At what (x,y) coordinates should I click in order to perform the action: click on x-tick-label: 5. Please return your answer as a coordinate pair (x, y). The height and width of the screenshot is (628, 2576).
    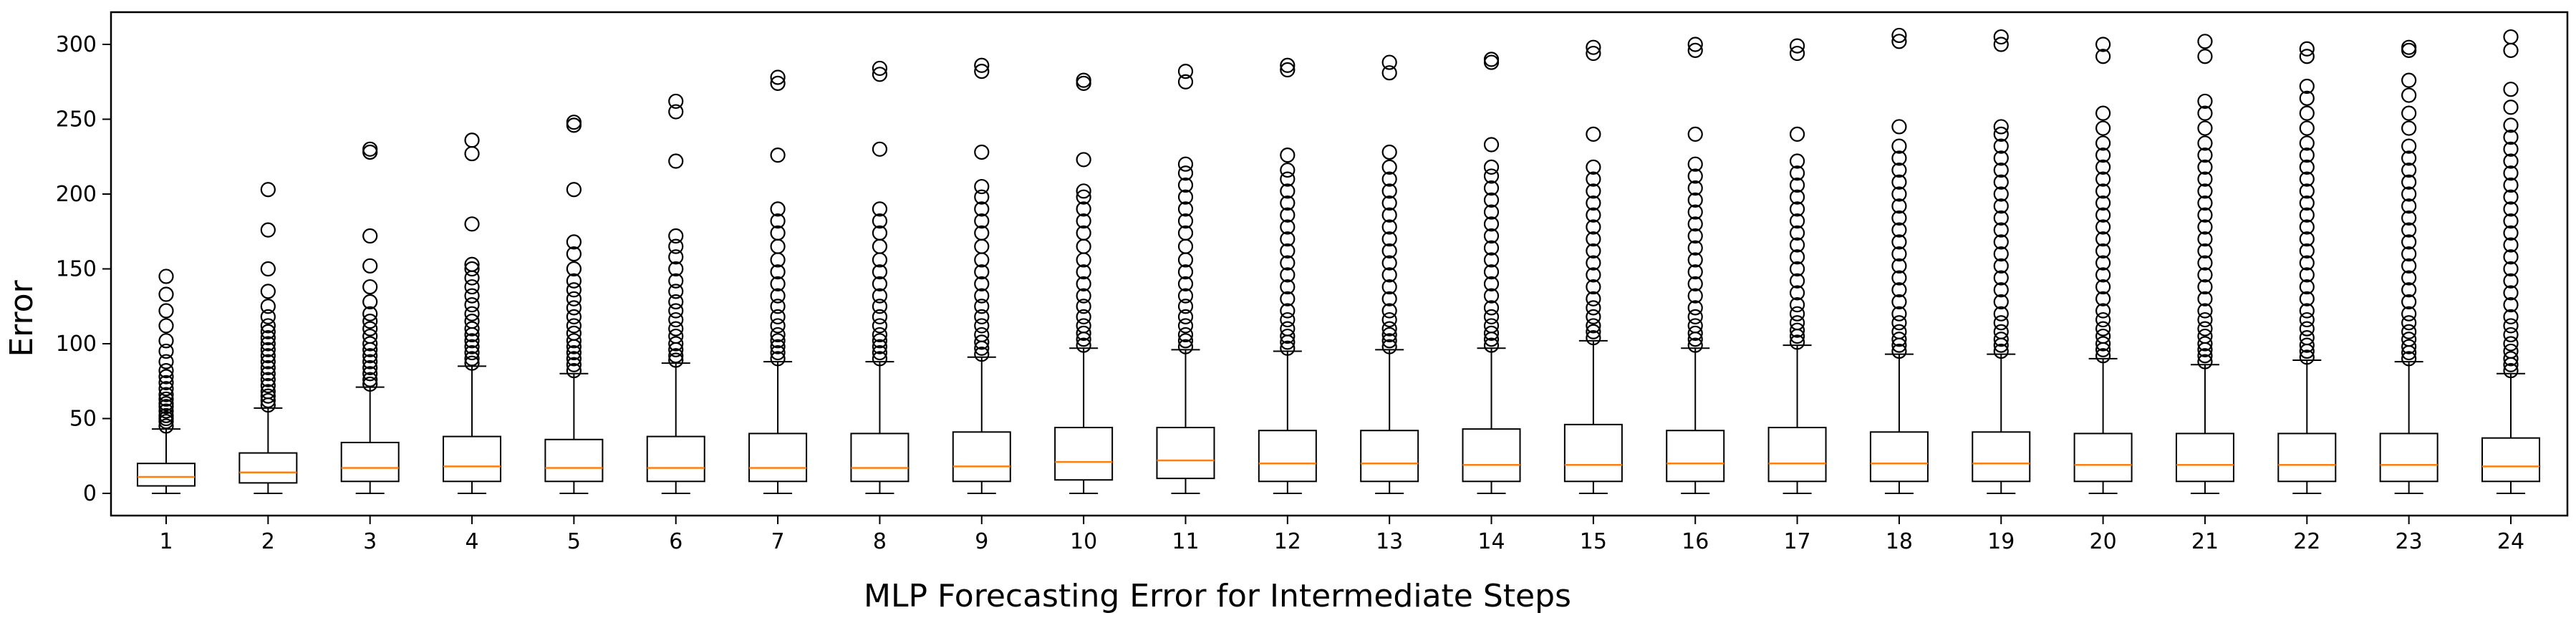
    Looking at the image, I should click on (574, 541).